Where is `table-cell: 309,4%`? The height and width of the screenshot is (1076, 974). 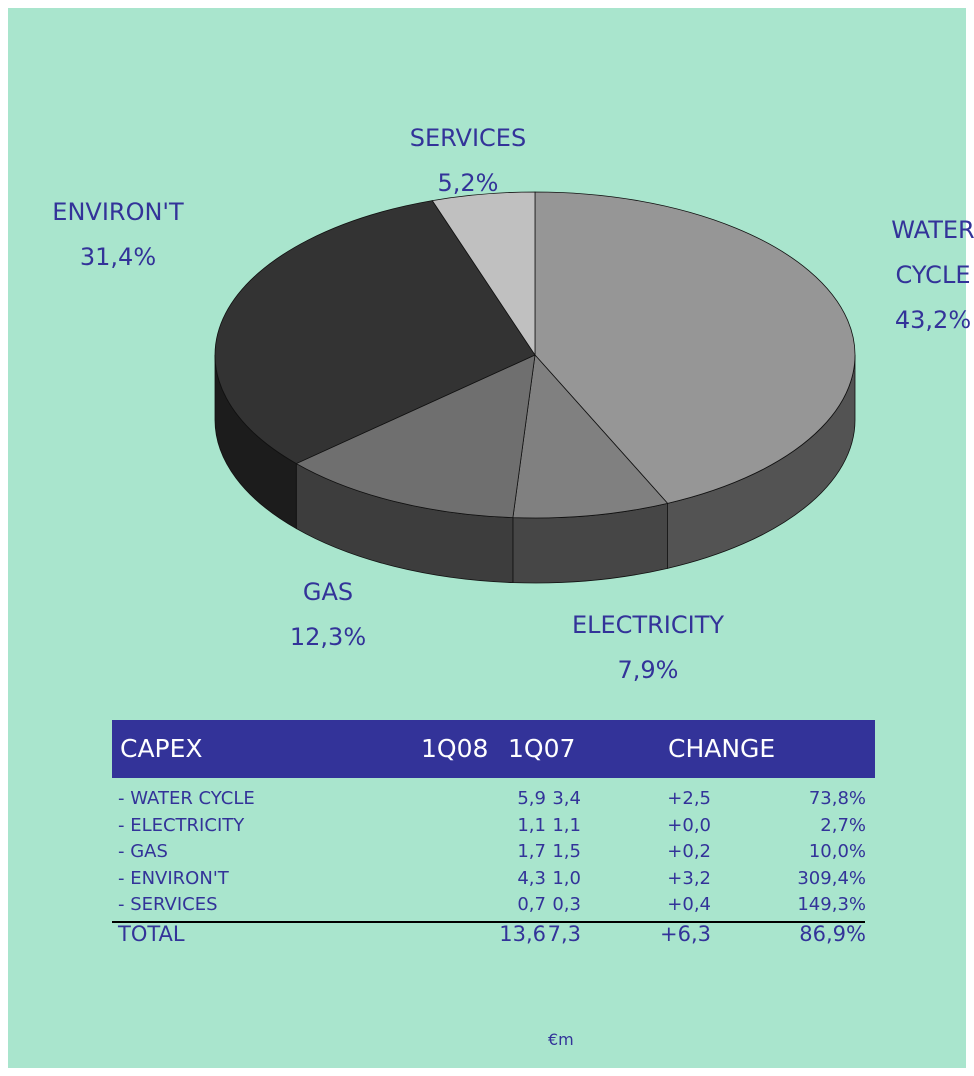
table-cell: 309,4% is located at coordinates (831, 878).